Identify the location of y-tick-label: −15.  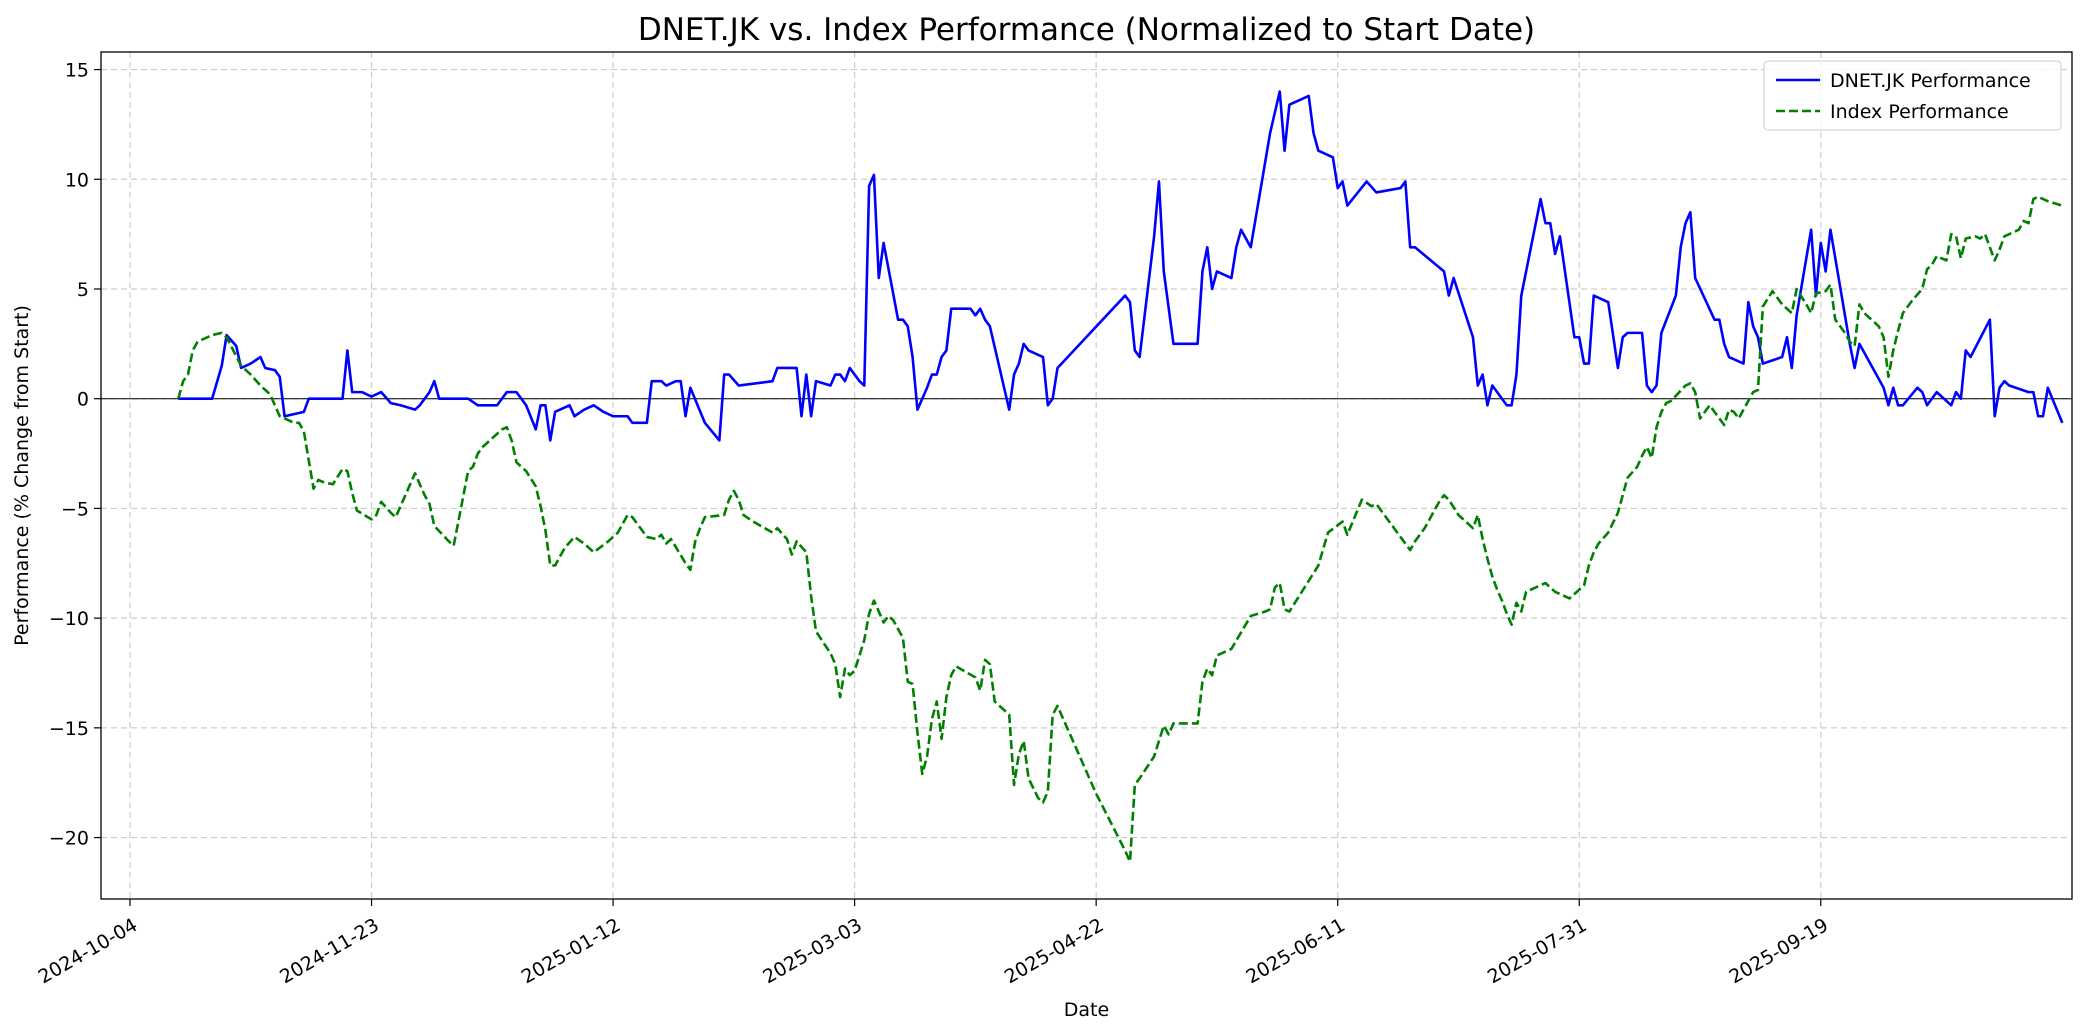
(69, 729).